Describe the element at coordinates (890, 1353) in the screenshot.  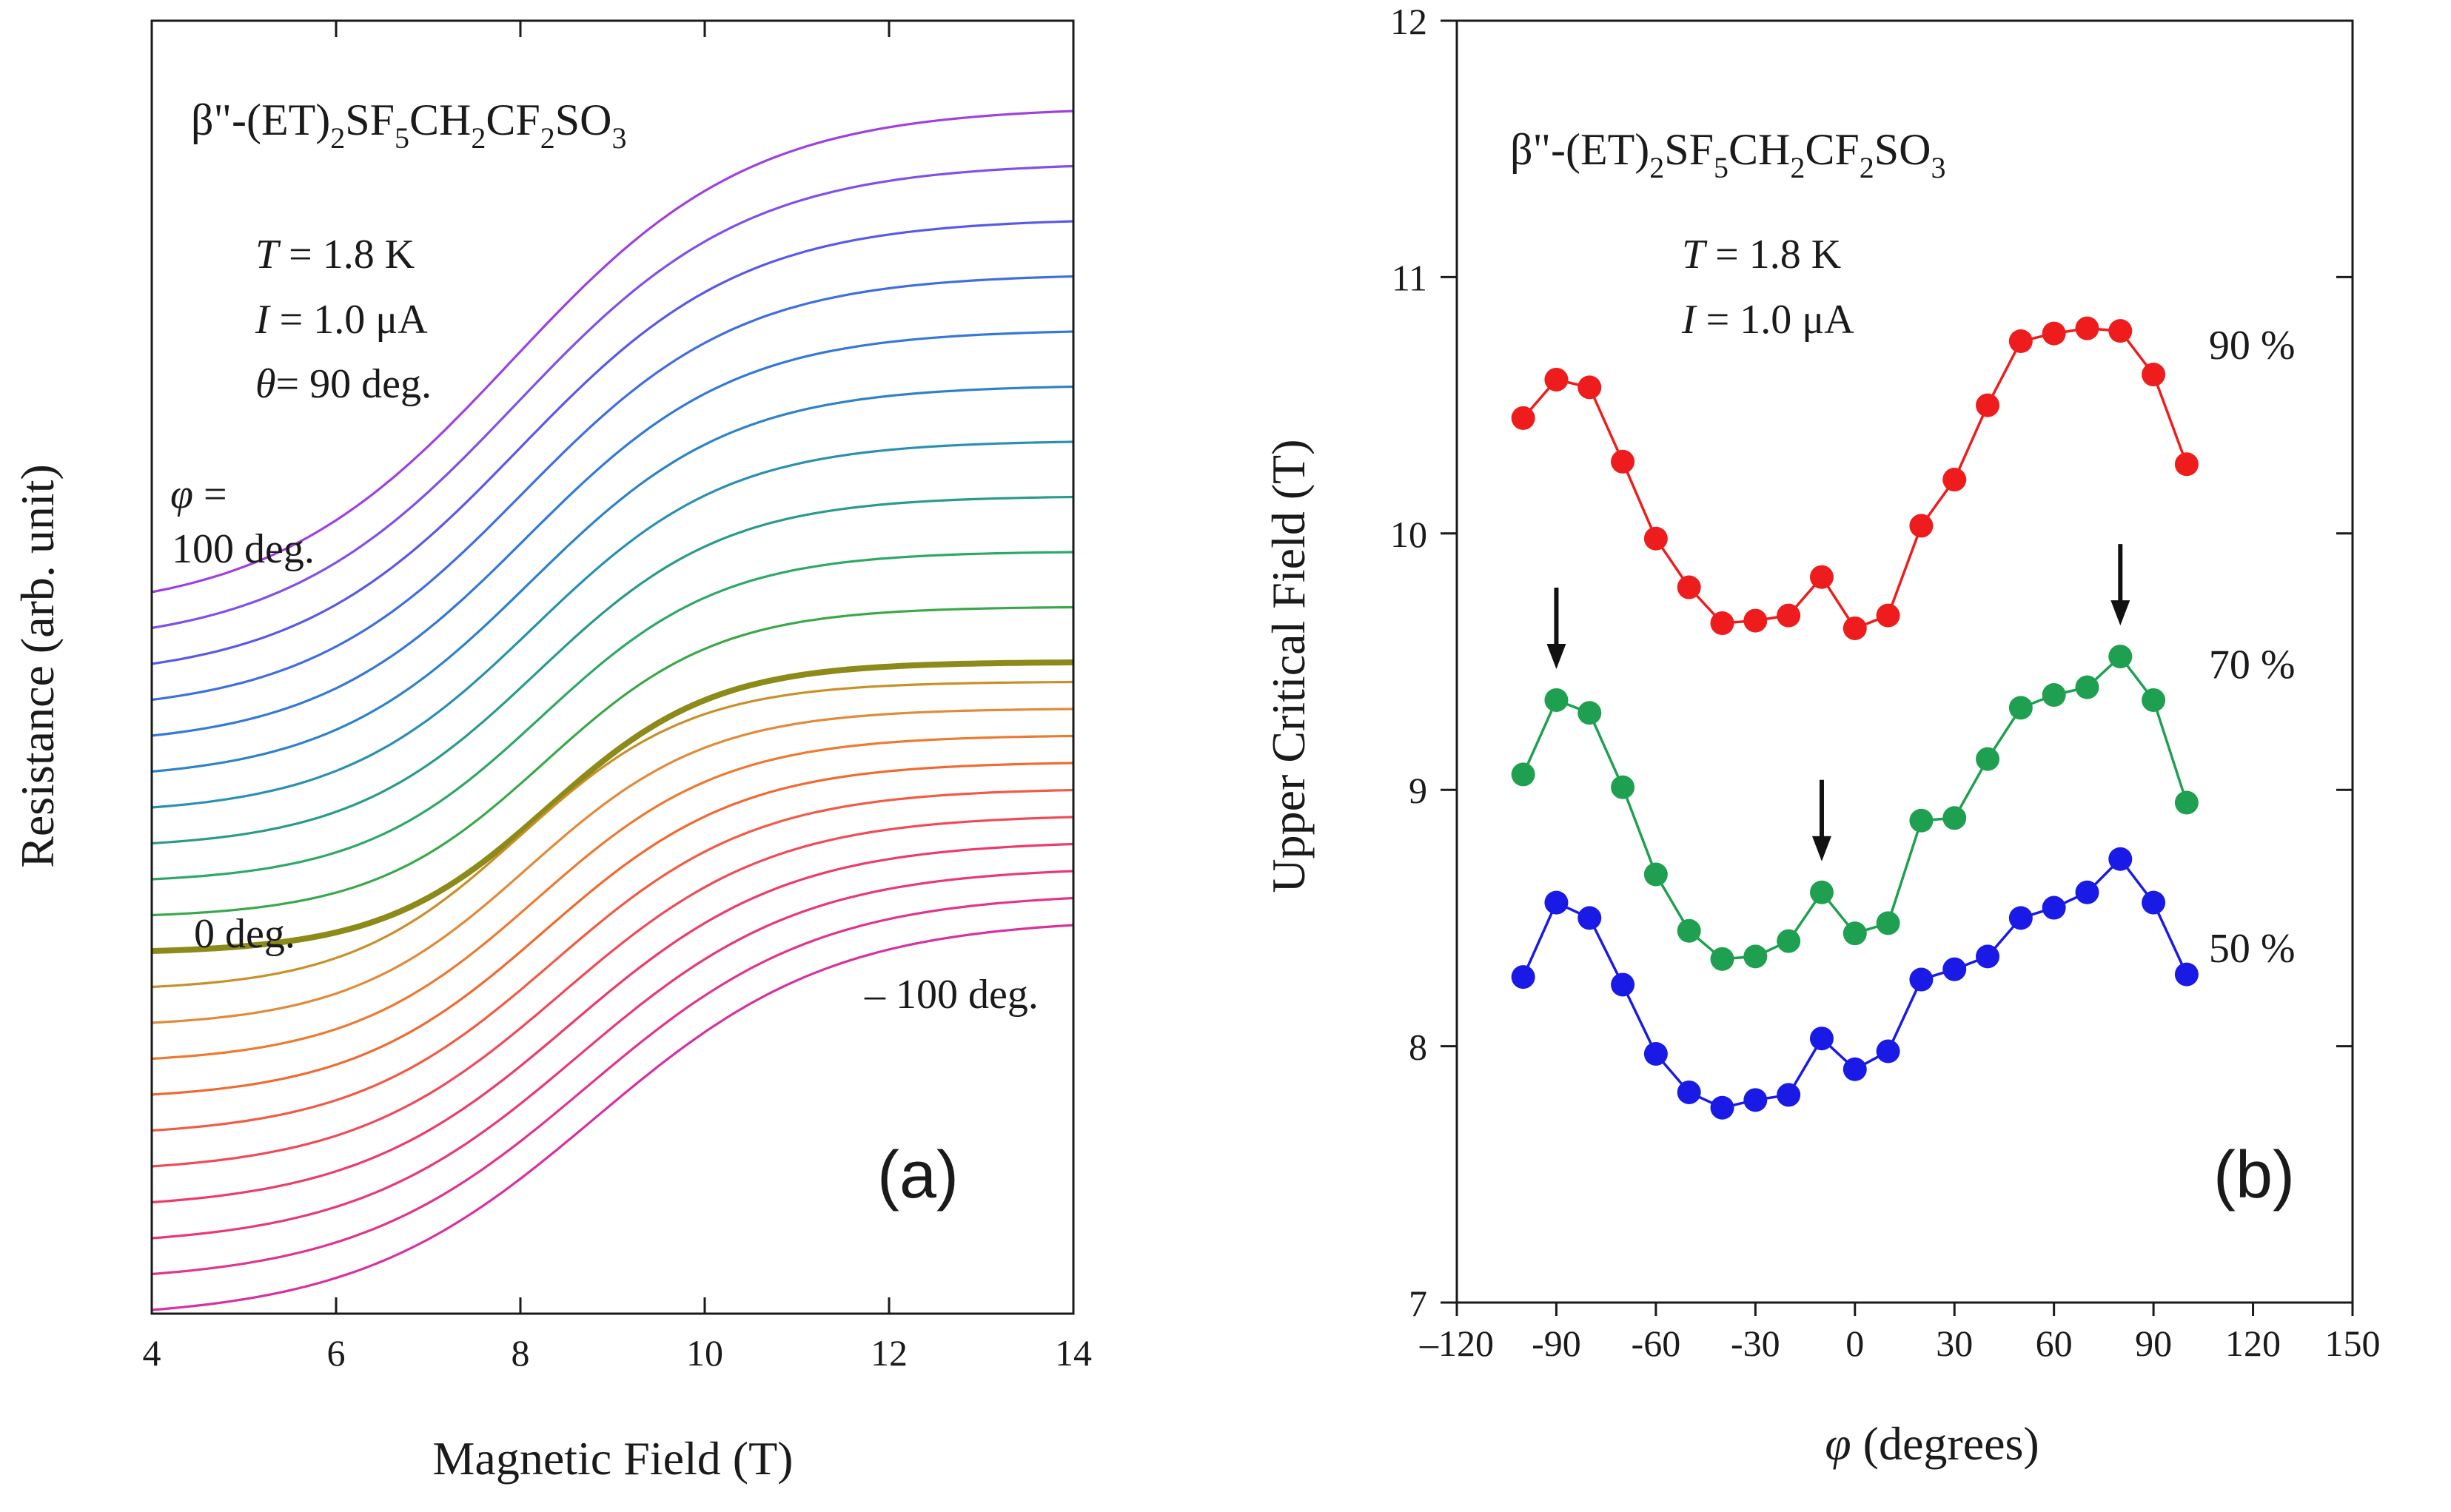
I see `panel-a-x-tick-label: 12` at that location.